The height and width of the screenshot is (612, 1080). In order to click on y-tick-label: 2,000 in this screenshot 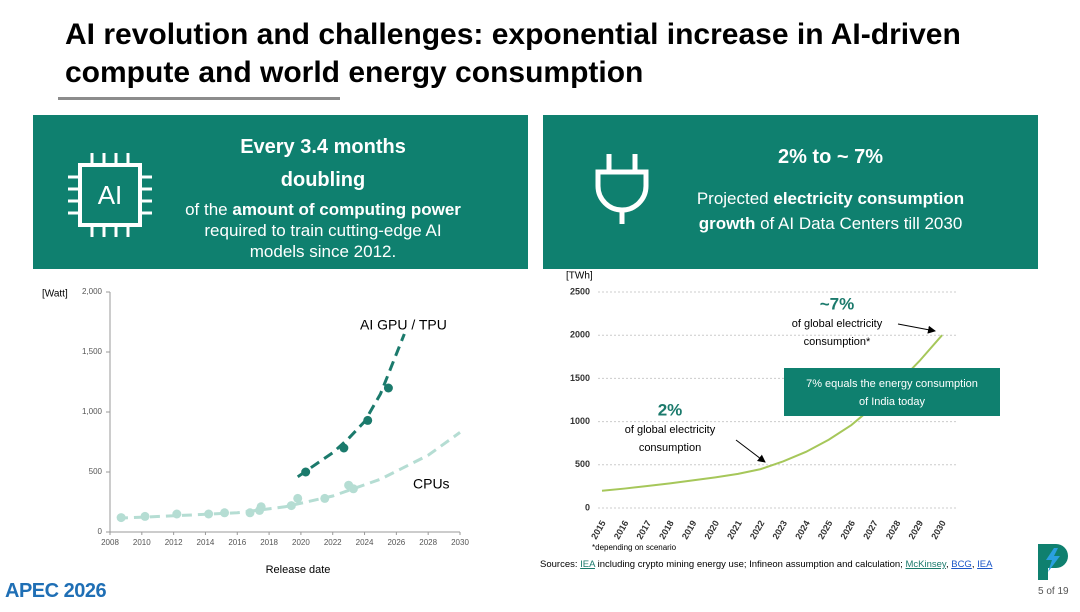, I will do `click(92, 291)`.